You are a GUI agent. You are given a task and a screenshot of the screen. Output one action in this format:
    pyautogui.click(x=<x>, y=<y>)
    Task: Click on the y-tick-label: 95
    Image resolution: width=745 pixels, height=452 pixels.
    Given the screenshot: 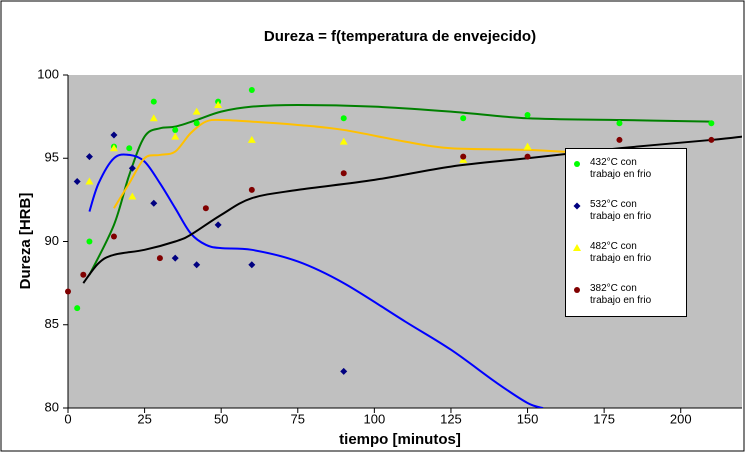 What is the action you would take?
    pyautogui.click(x=52, y=157)
    